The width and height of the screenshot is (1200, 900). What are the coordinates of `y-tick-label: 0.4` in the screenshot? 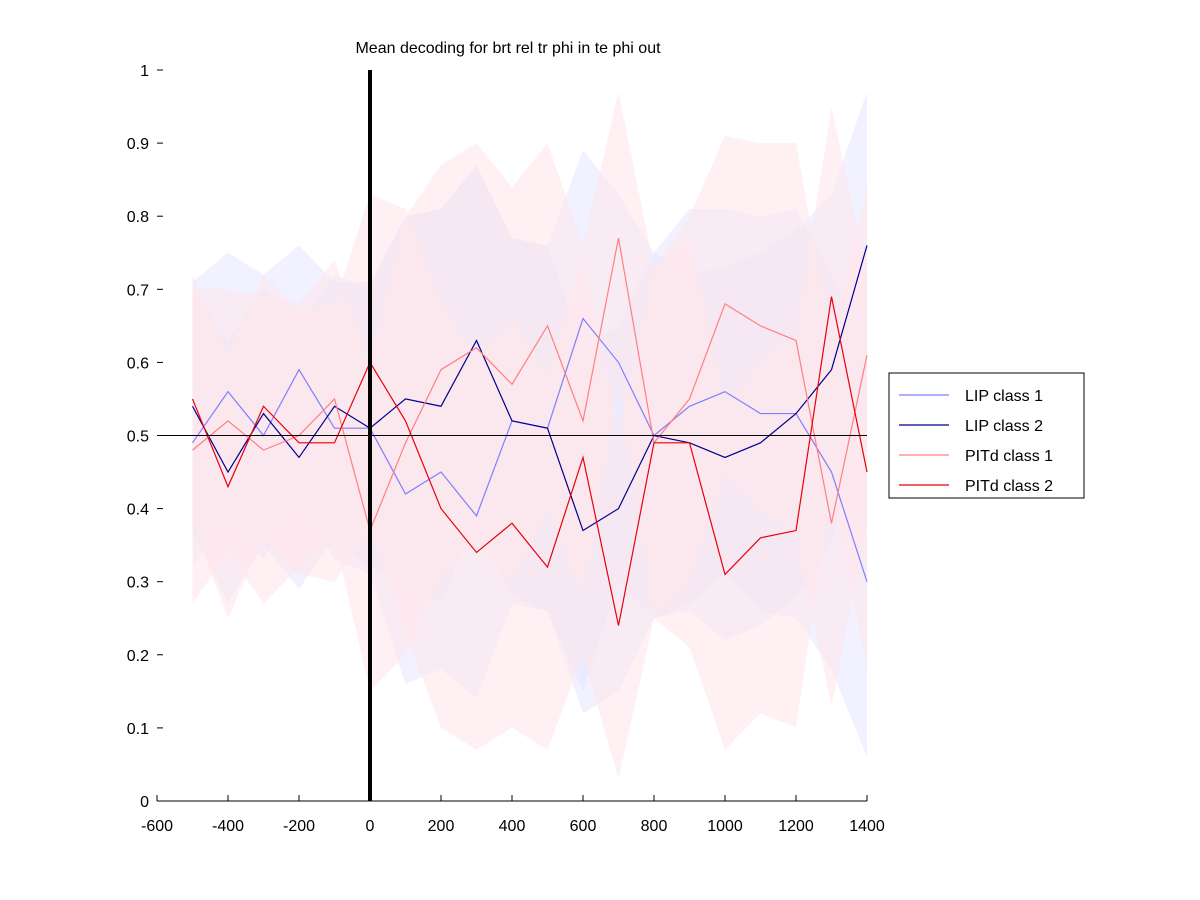 It's located at (138, 510).